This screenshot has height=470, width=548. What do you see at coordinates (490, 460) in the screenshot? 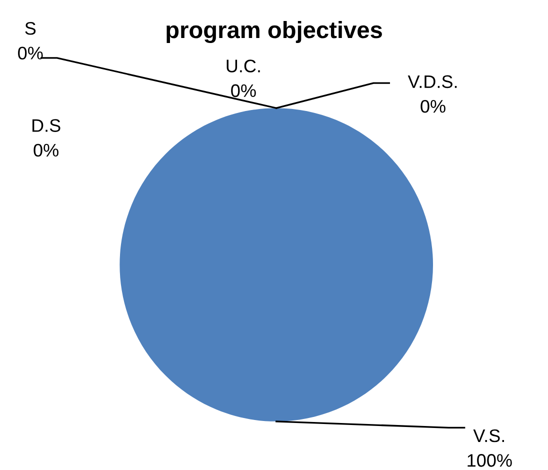
I see `data-label: 100%` at bounding box center [490, 460].